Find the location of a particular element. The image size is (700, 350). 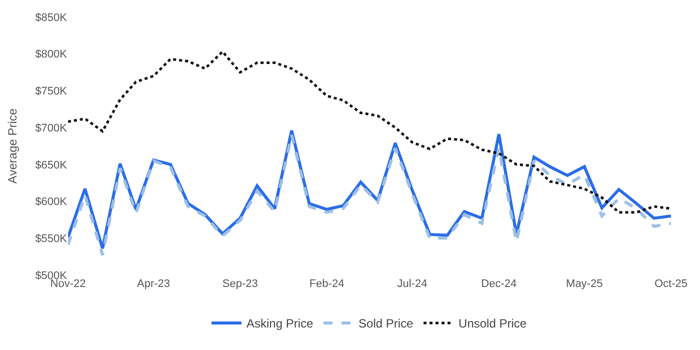

y-tick-label: $700K is located at coordinates (51, 128).